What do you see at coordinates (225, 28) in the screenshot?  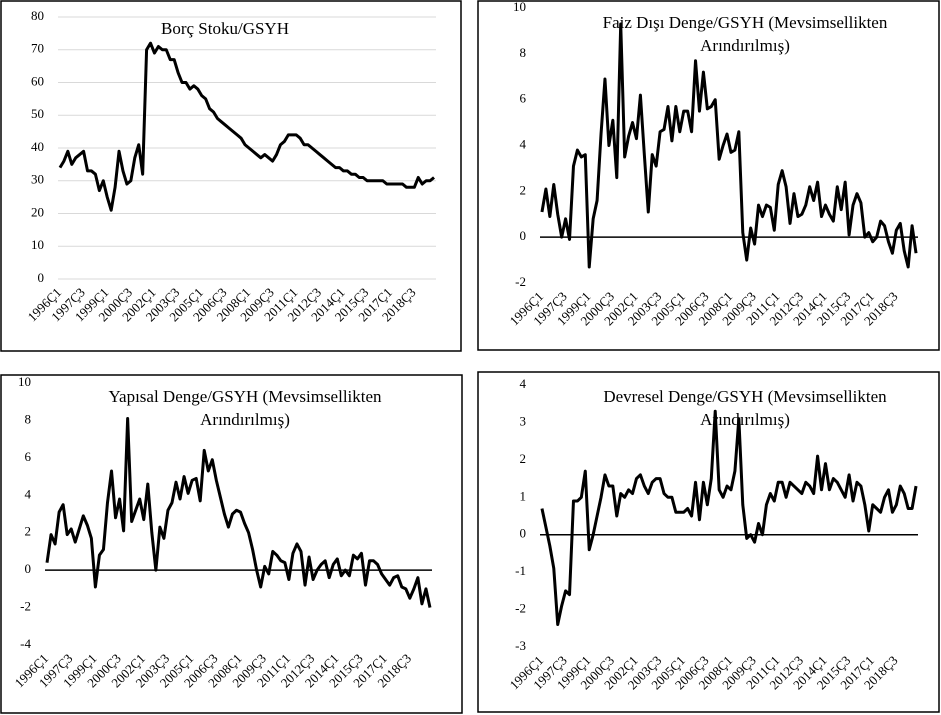 I see `chart-title: Borç Stoku/GSYH` at bounding box center [225, 28].